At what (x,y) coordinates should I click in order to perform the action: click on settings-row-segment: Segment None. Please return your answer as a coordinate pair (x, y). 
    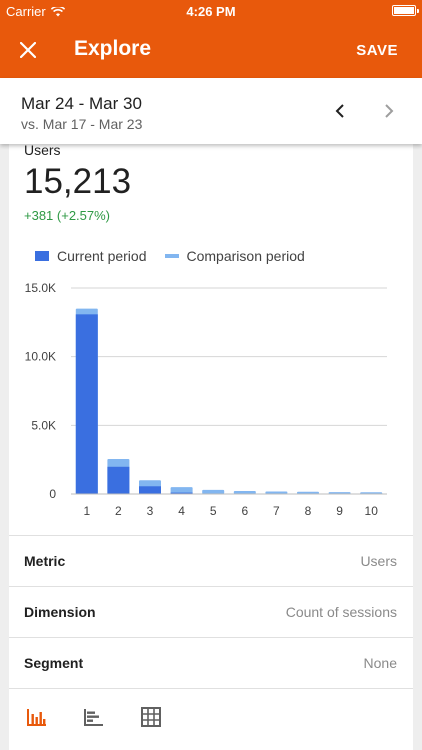
    Looking at the image, I should click on (211, 662).